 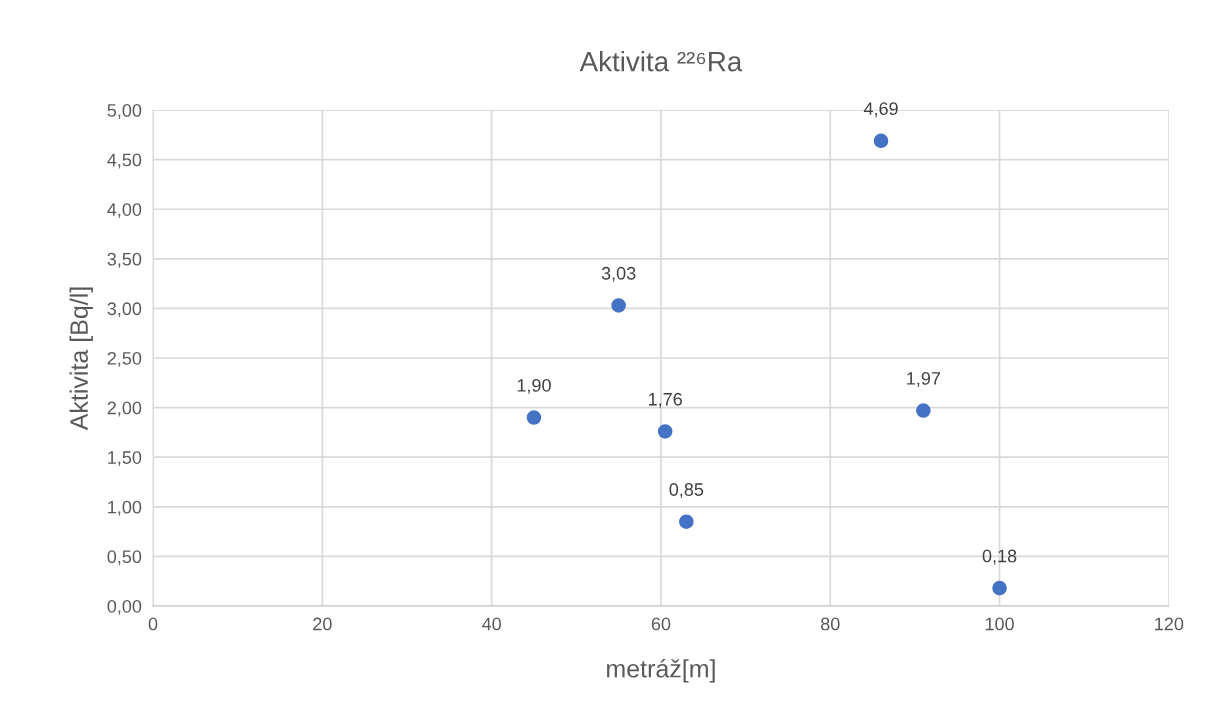 What do you see at coordinates (618, 274) in the screenshot?
I see `data-label: 3,03` at bounding box center [618, 274].